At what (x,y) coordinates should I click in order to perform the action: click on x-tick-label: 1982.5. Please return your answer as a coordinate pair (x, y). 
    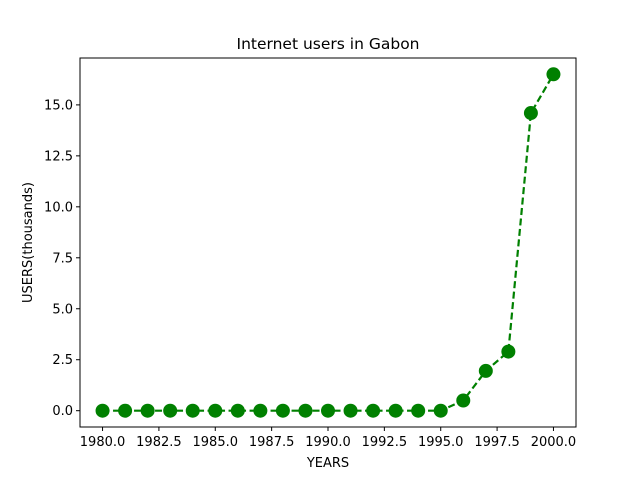
    Looking at the image, I should click on (159, 442).